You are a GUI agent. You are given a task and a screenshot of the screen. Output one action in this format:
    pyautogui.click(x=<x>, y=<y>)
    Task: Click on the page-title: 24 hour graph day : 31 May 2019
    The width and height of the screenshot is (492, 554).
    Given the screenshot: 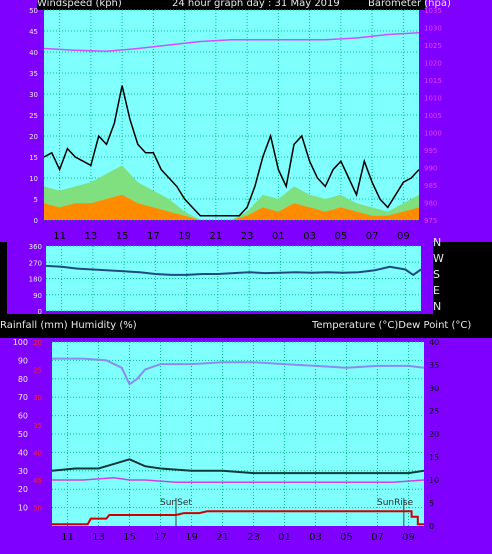 What is the action you would take?
    pyautogui.click(x=256, y=4)
    